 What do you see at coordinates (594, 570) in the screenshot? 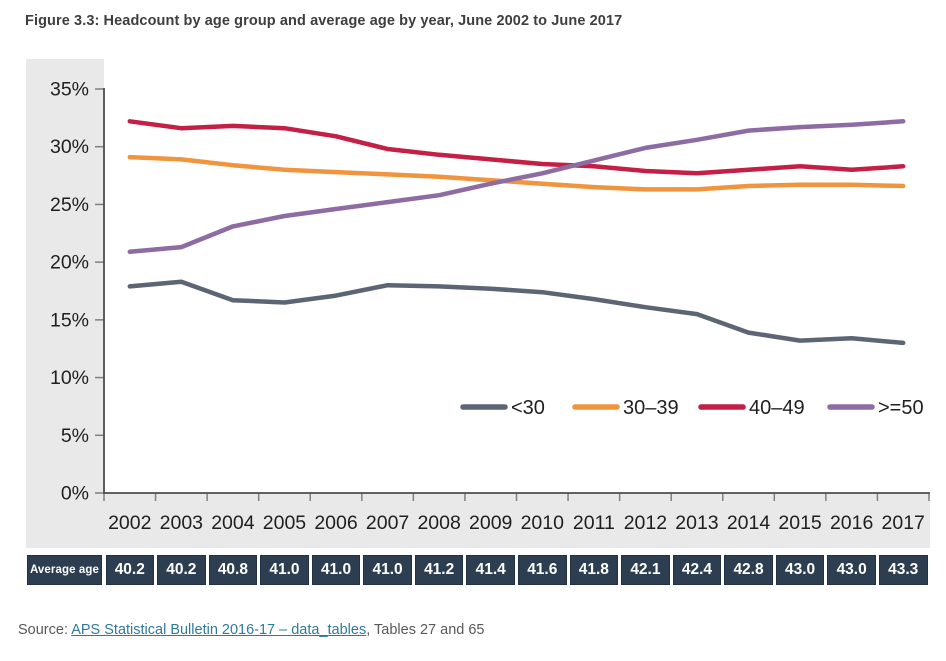
I see `average-age-value-2011: 41.8` at bounding box center [594, 570].